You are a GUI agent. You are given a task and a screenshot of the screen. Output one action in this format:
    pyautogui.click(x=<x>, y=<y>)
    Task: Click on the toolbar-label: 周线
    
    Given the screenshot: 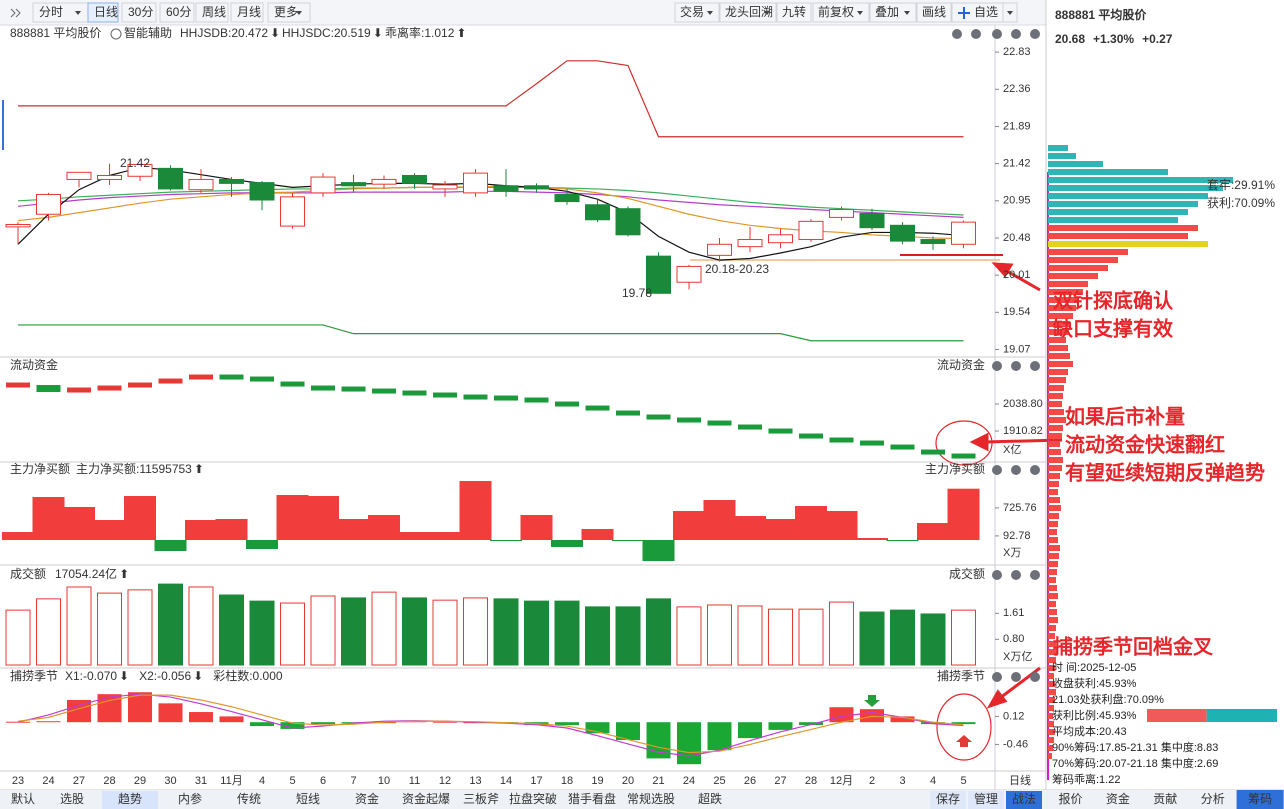 What is the action you would take?
    pyautogui.click(x=214, y=12)
    